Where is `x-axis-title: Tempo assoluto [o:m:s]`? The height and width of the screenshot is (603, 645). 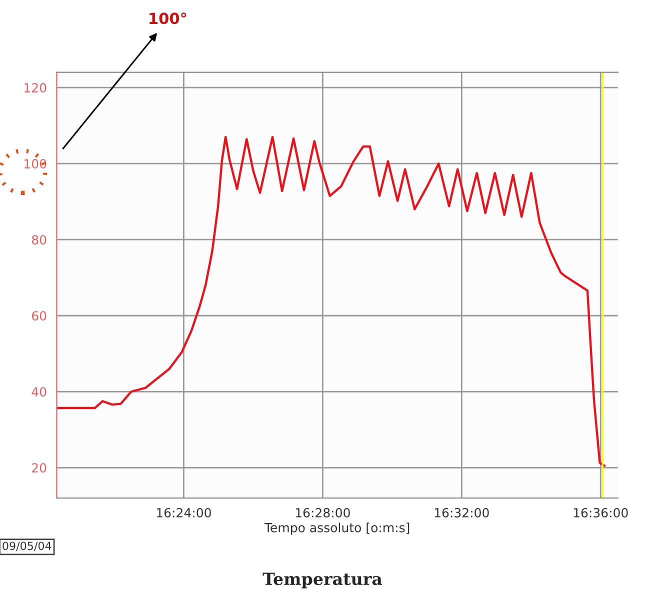 x-axis-title: Tempo assoluto [o:m:s] is located at coordinates (337, 528).